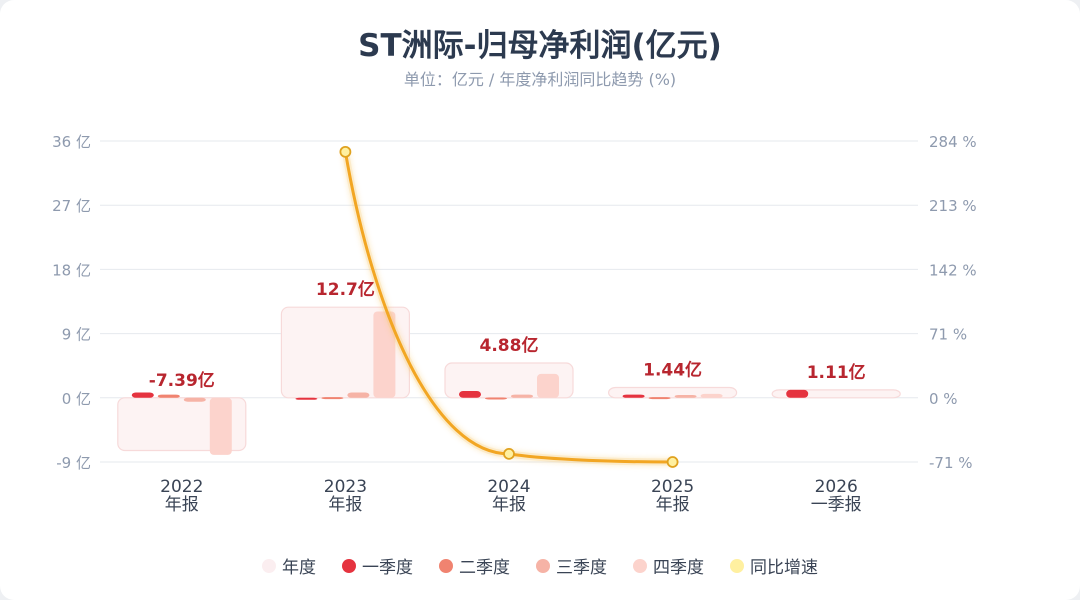  I want to click on x-tick-year: 2025, so click(672, 487).